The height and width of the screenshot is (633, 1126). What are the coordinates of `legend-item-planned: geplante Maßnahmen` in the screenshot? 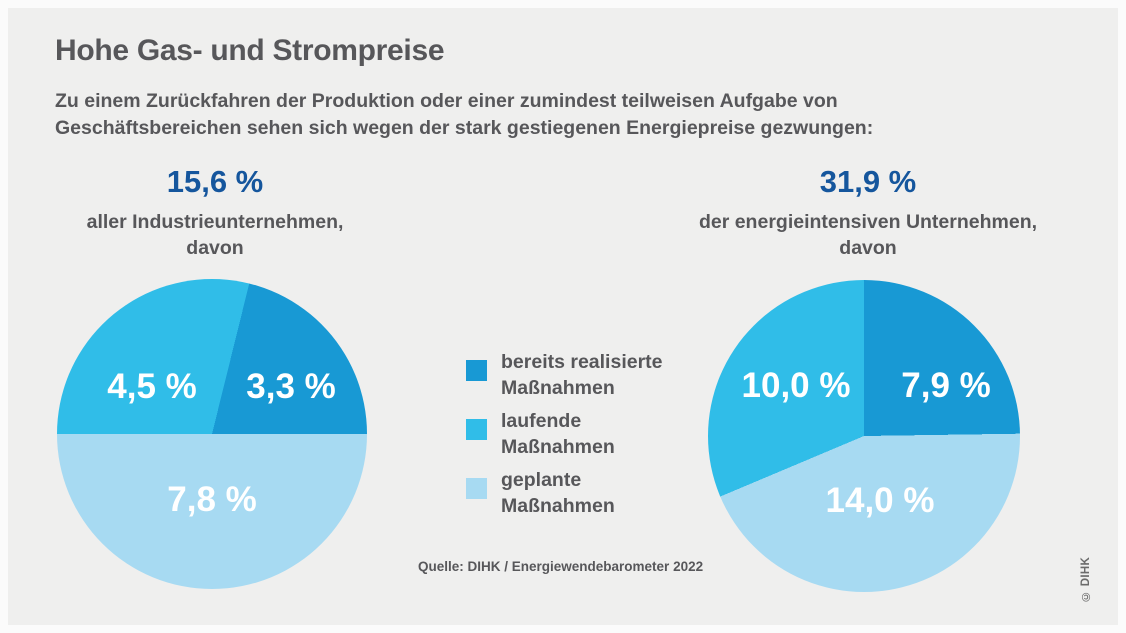 It's located at (564, 493).